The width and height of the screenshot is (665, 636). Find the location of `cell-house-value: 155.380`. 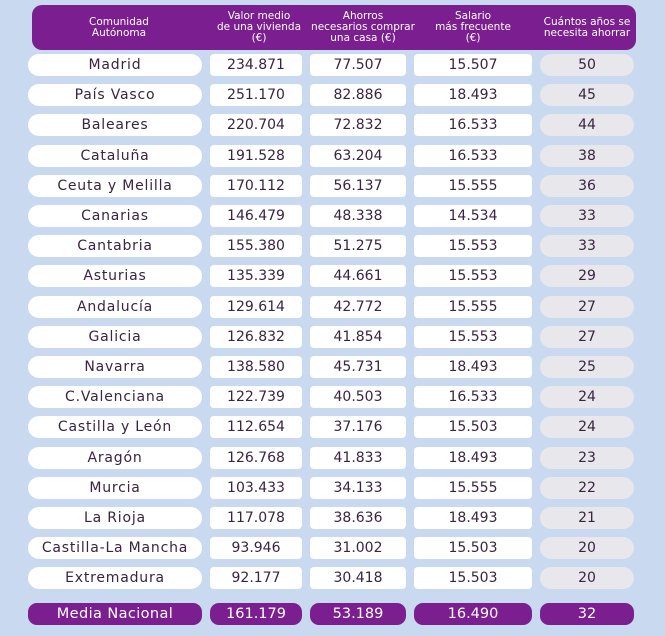

cell-house-value: 155.380 is located at coordinates (256, 246).